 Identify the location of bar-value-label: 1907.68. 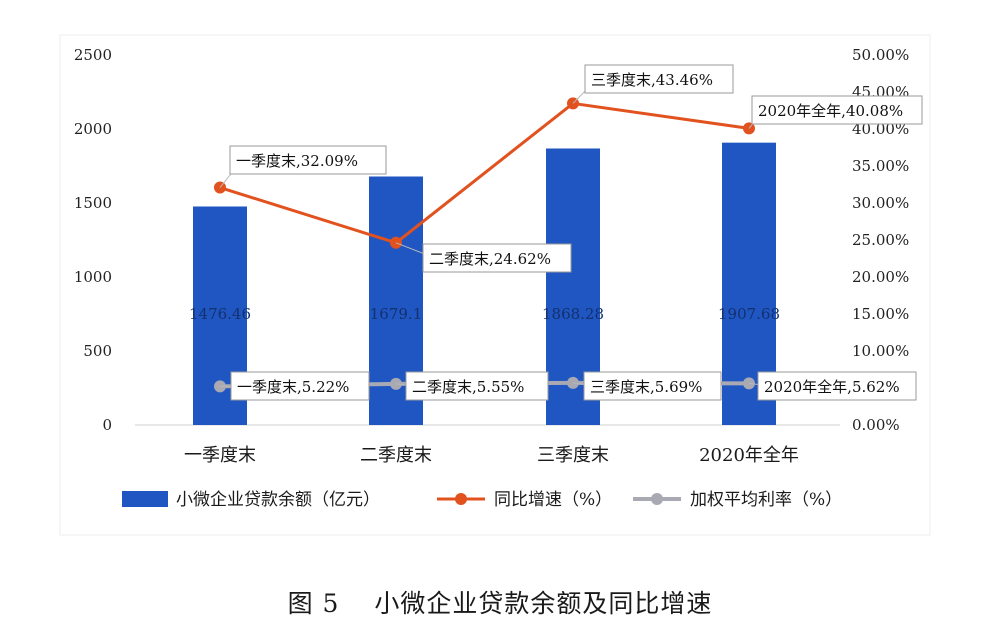
(749, 314).